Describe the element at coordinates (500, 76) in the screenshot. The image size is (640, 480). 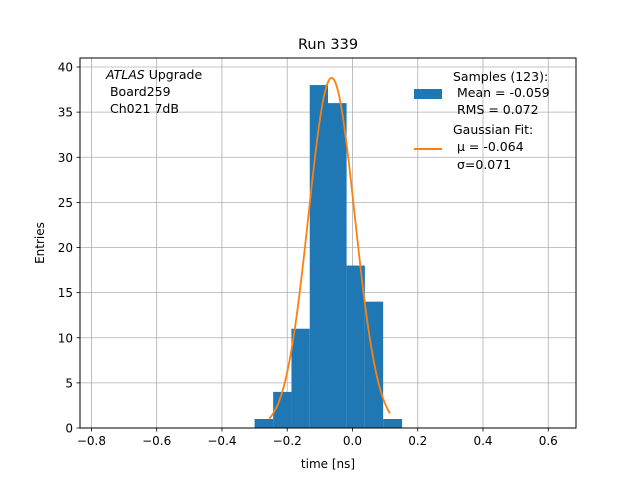
I see `legend-histogram-label: Samples (123):` at that location.